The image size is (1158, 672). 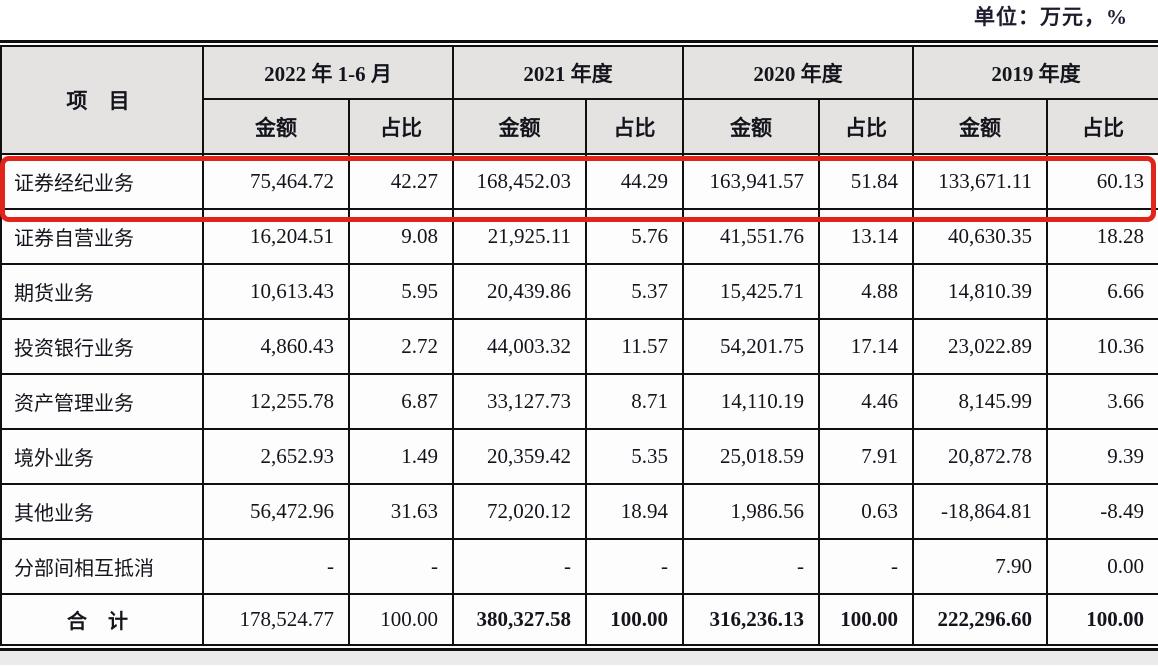 What do you see at coordinates (328, 72) in the screenshot?
I see `column-header-period-2022: 2022 年 1-6 月` at bounding box center [328, 72].